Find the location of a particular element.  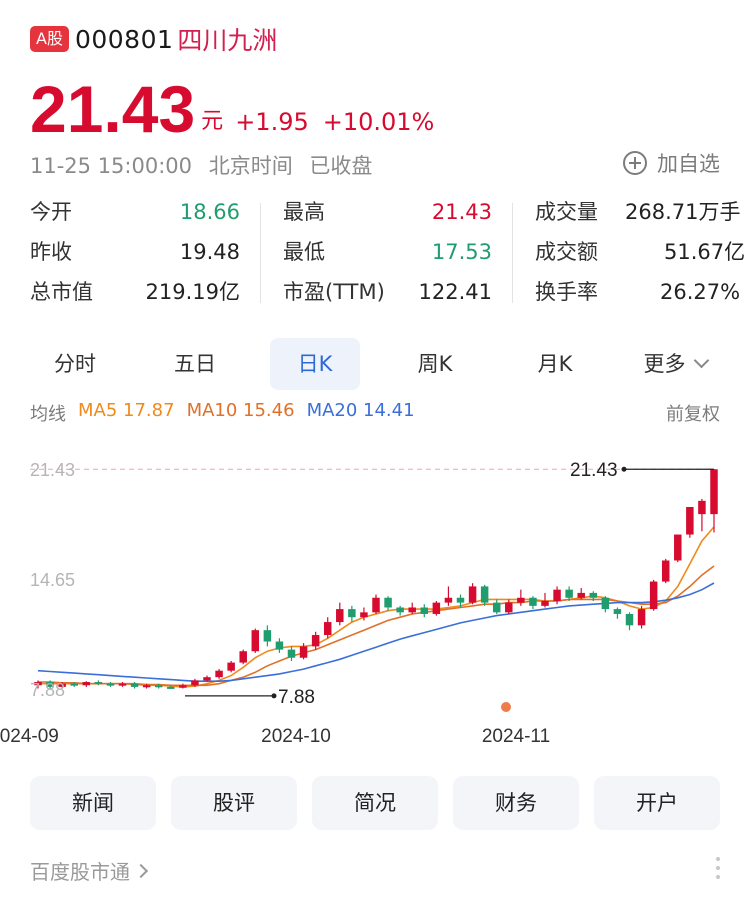

plus-circle-icon is located at coordinates (635, 163).